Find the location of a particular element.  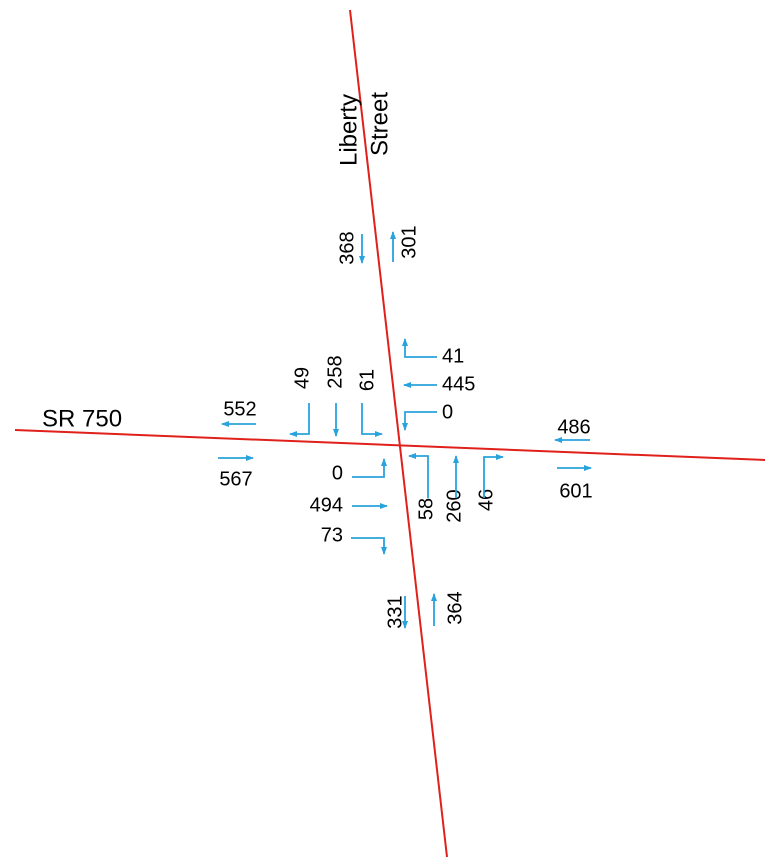

turn-volume: 46 is located at coordinates (486, 500).